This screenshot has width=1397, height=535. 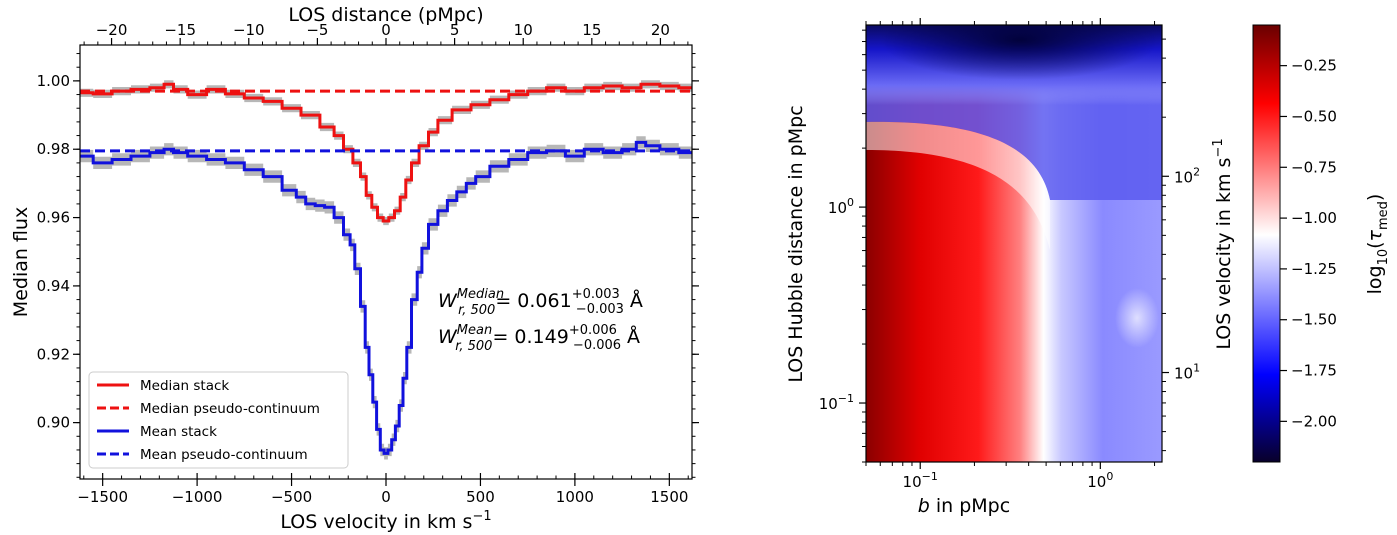 I want to click on x-tick-label: 500, so click(x=480, y=497).